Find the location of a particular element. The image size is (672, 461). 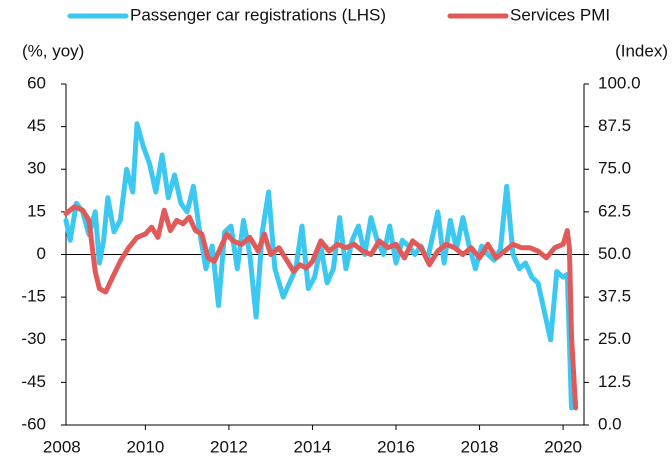

y-tick-label: -45 is located at coordinates (33, 381).